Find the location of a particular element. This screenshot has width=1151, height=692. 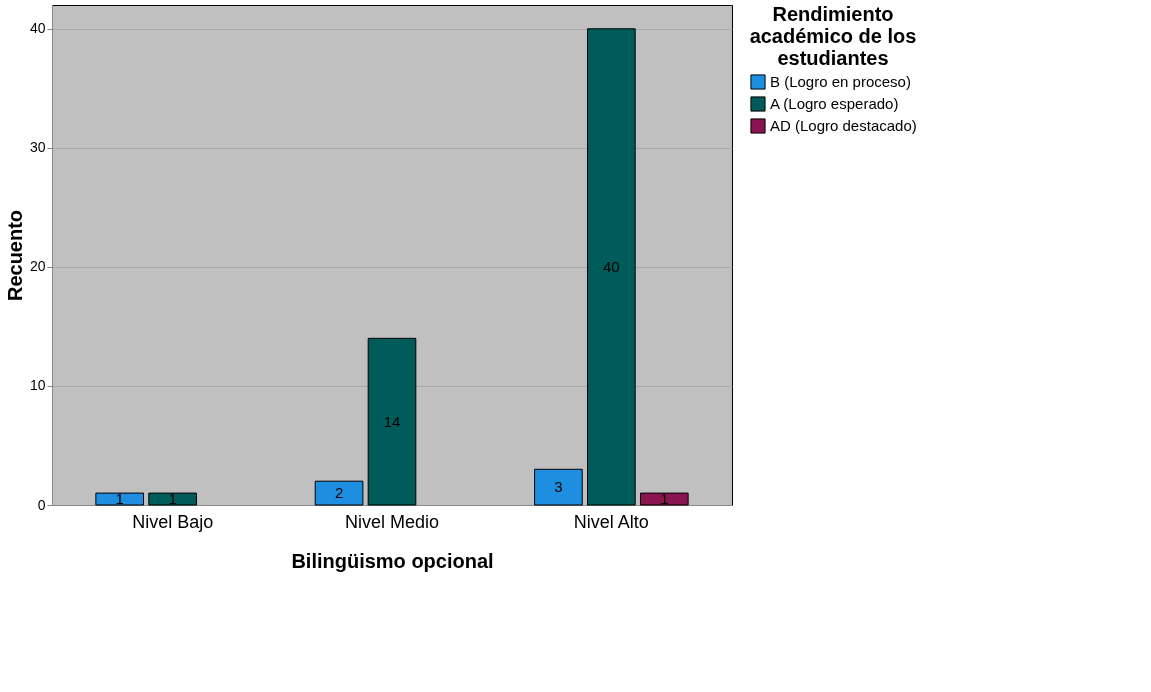

legend-label: A (Logro esperado) is located at coordinates (834, 103).